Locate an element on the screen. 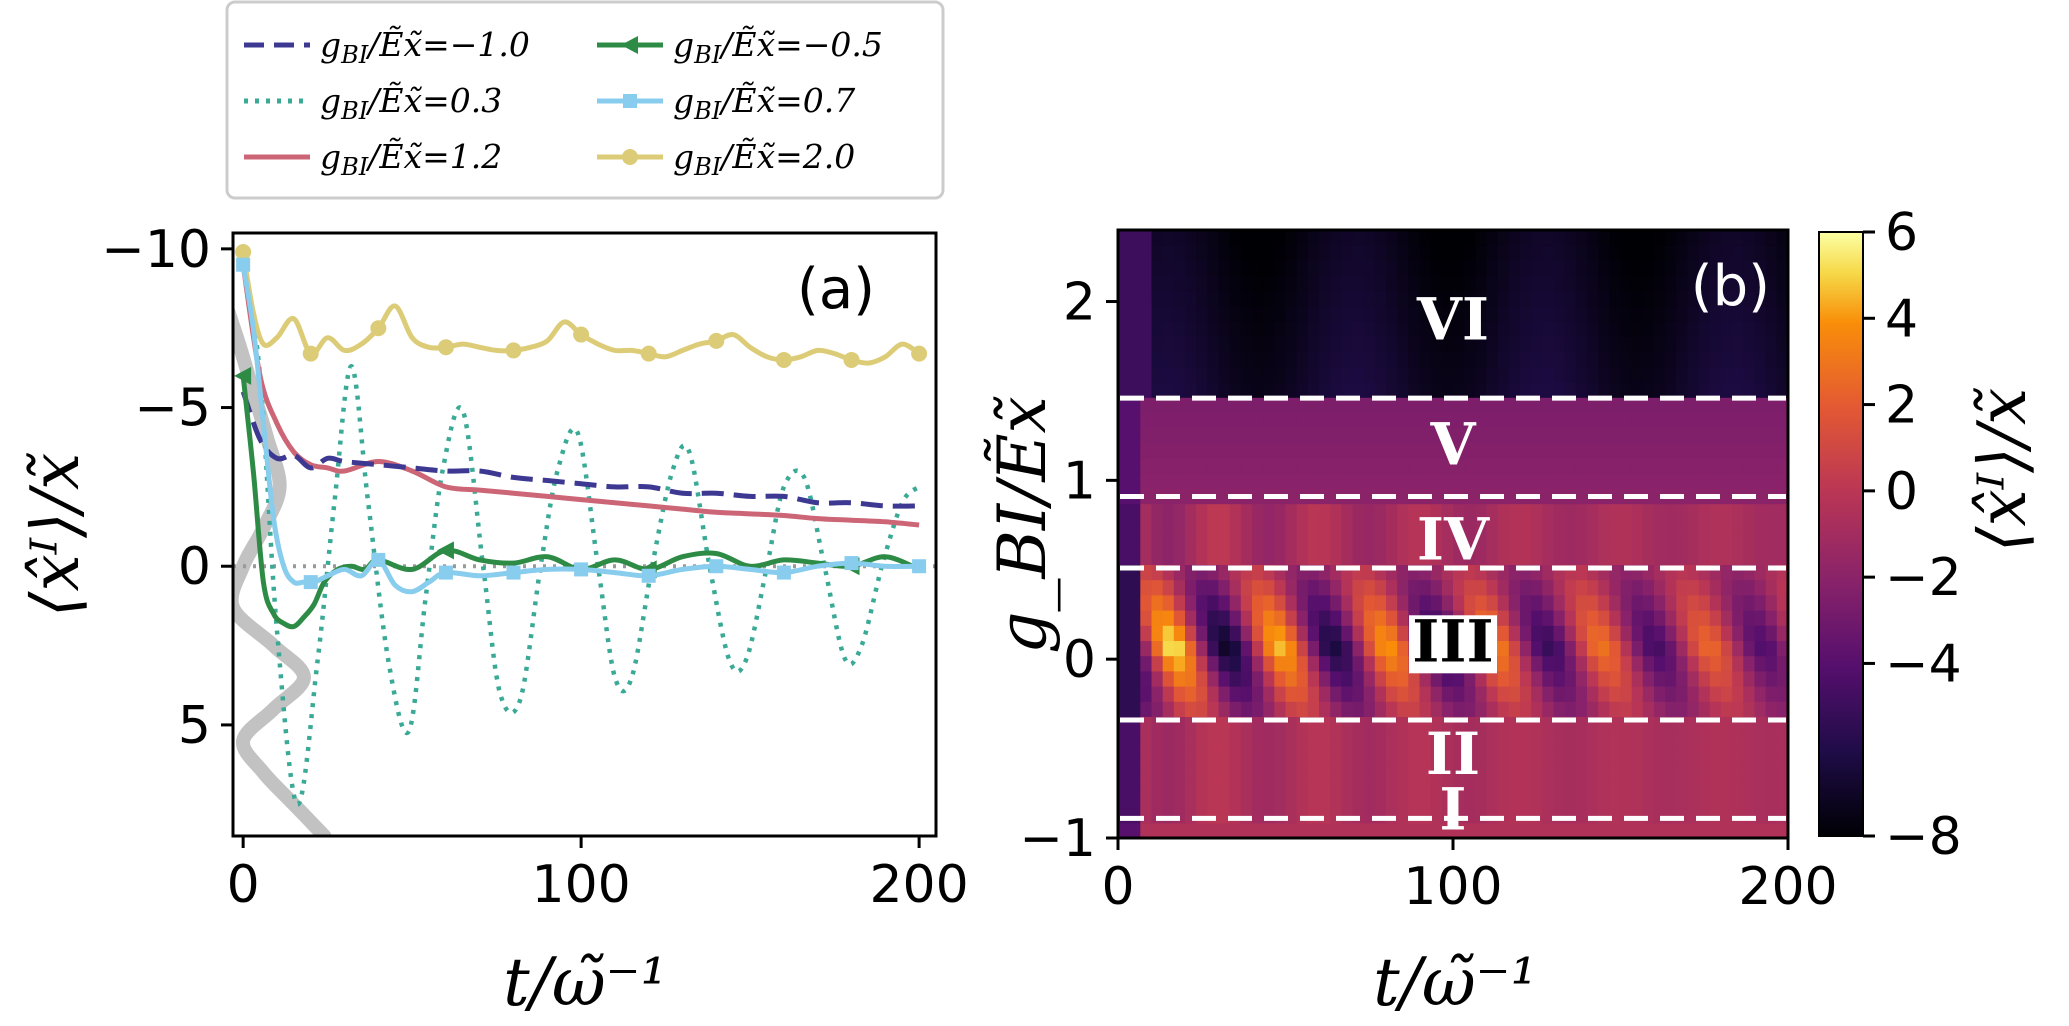  reference-curve is located at coordinates (282, 569).